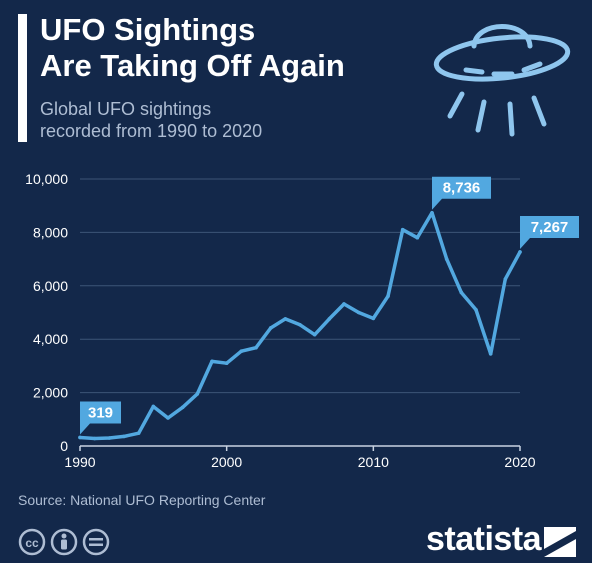 Image resolution: width=592 pixels, height=563 pixels. I want to click on data-point-2008, so click(344, 304).